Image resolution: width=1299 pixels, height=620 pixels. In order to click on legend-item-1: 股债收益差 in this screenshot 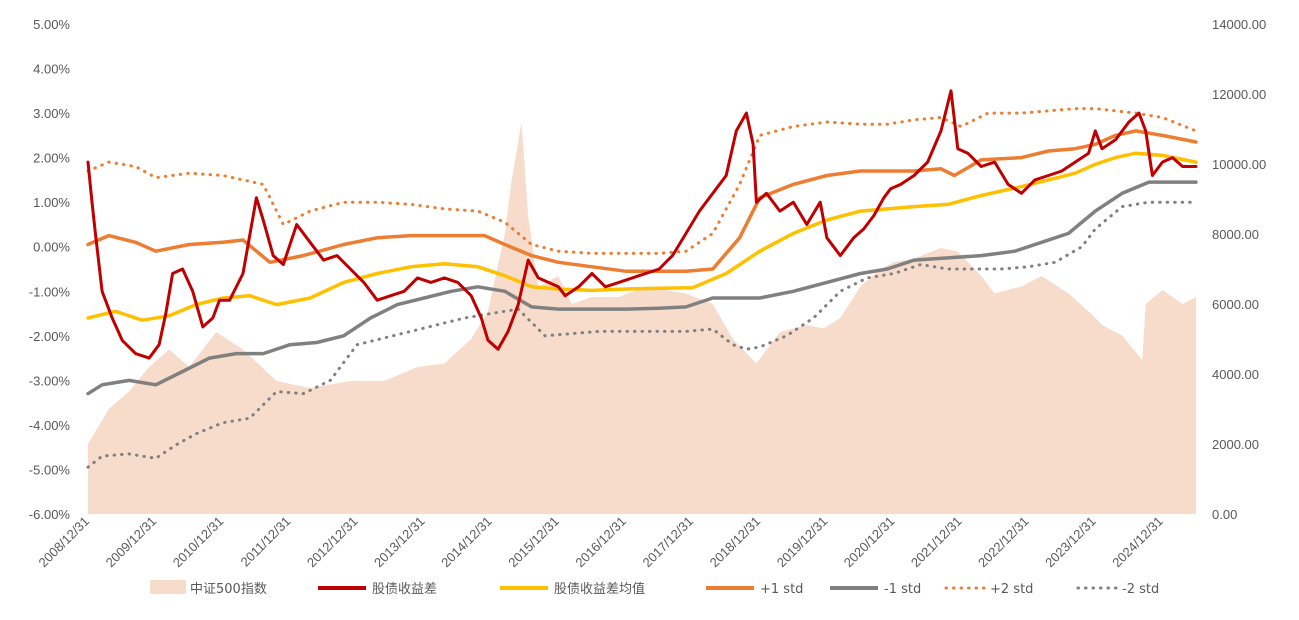, I will do `click(377, 589)`.